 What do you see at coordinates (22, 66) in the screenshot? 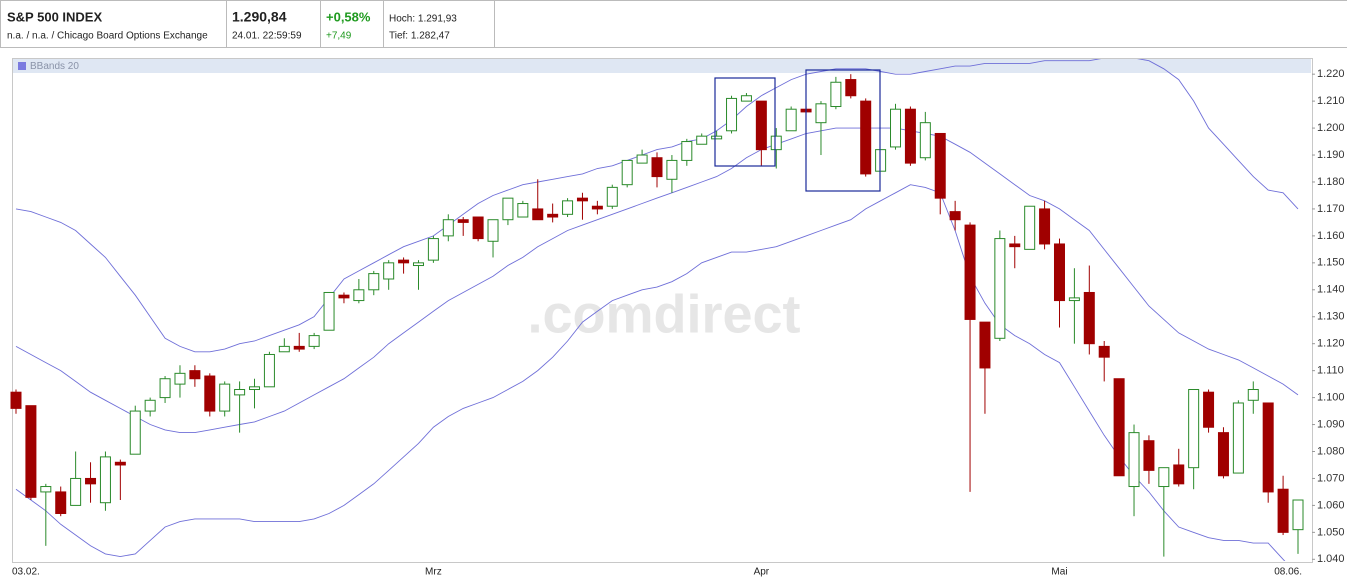
I see `legend-swatch` at bounding box center [22, 66].